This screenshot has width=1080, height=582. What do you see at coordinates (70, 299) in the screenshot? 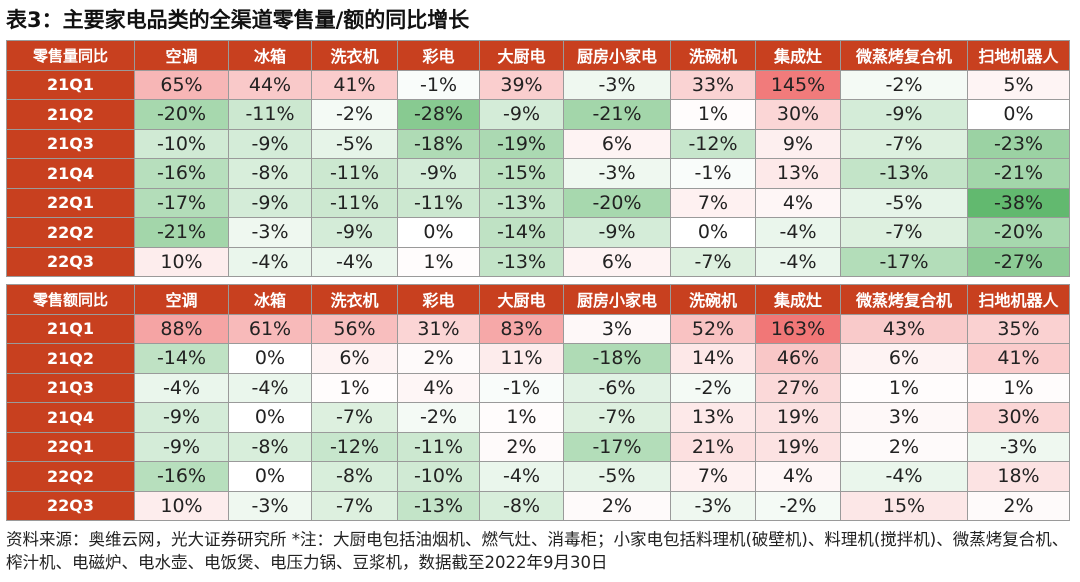
I see `corner-header: 零售额同比` at bounding box center [70, 299].